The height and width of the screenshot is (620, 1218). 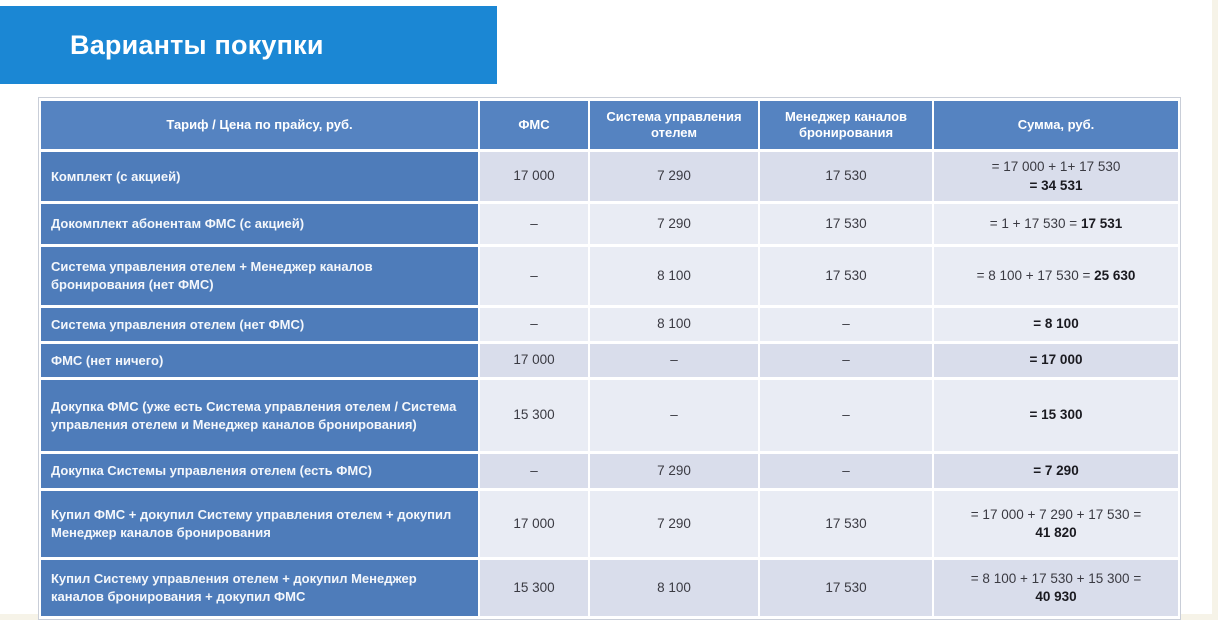 I want to click on sum-result: 40 930, so click(x=1056, y=596).